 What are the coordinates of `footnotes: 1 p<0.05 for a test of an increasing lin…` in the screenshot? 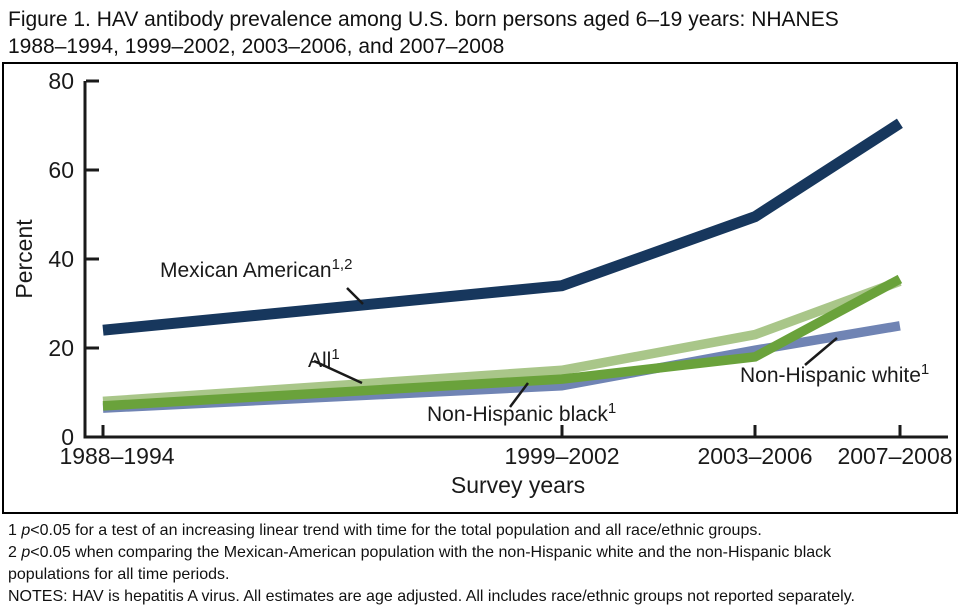 It's located at (481, 564).